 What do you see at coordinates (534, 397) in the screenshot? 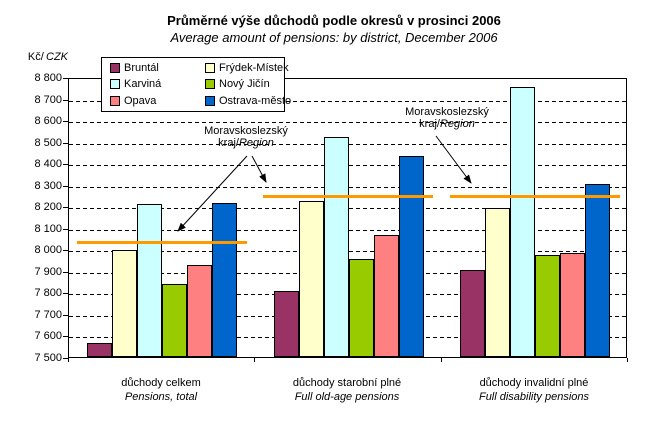
I see `category-label-english: Full disability pensions` at bounding box center [534, 397].